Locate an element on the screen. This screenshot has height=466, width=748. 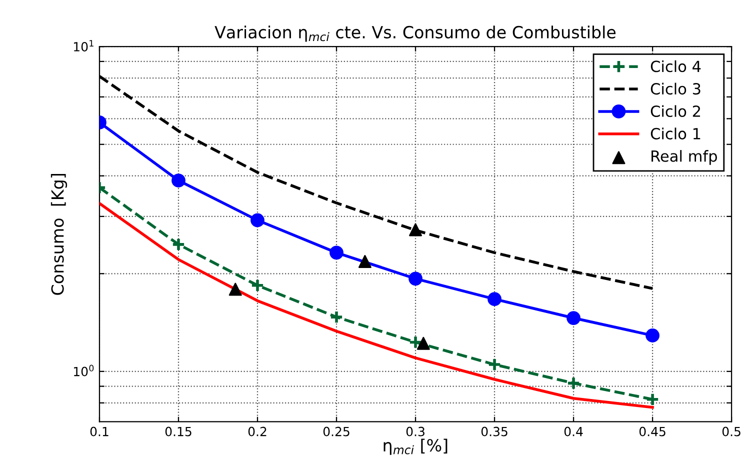
legend-label: Real mfp is located at coordinates (684, 157).